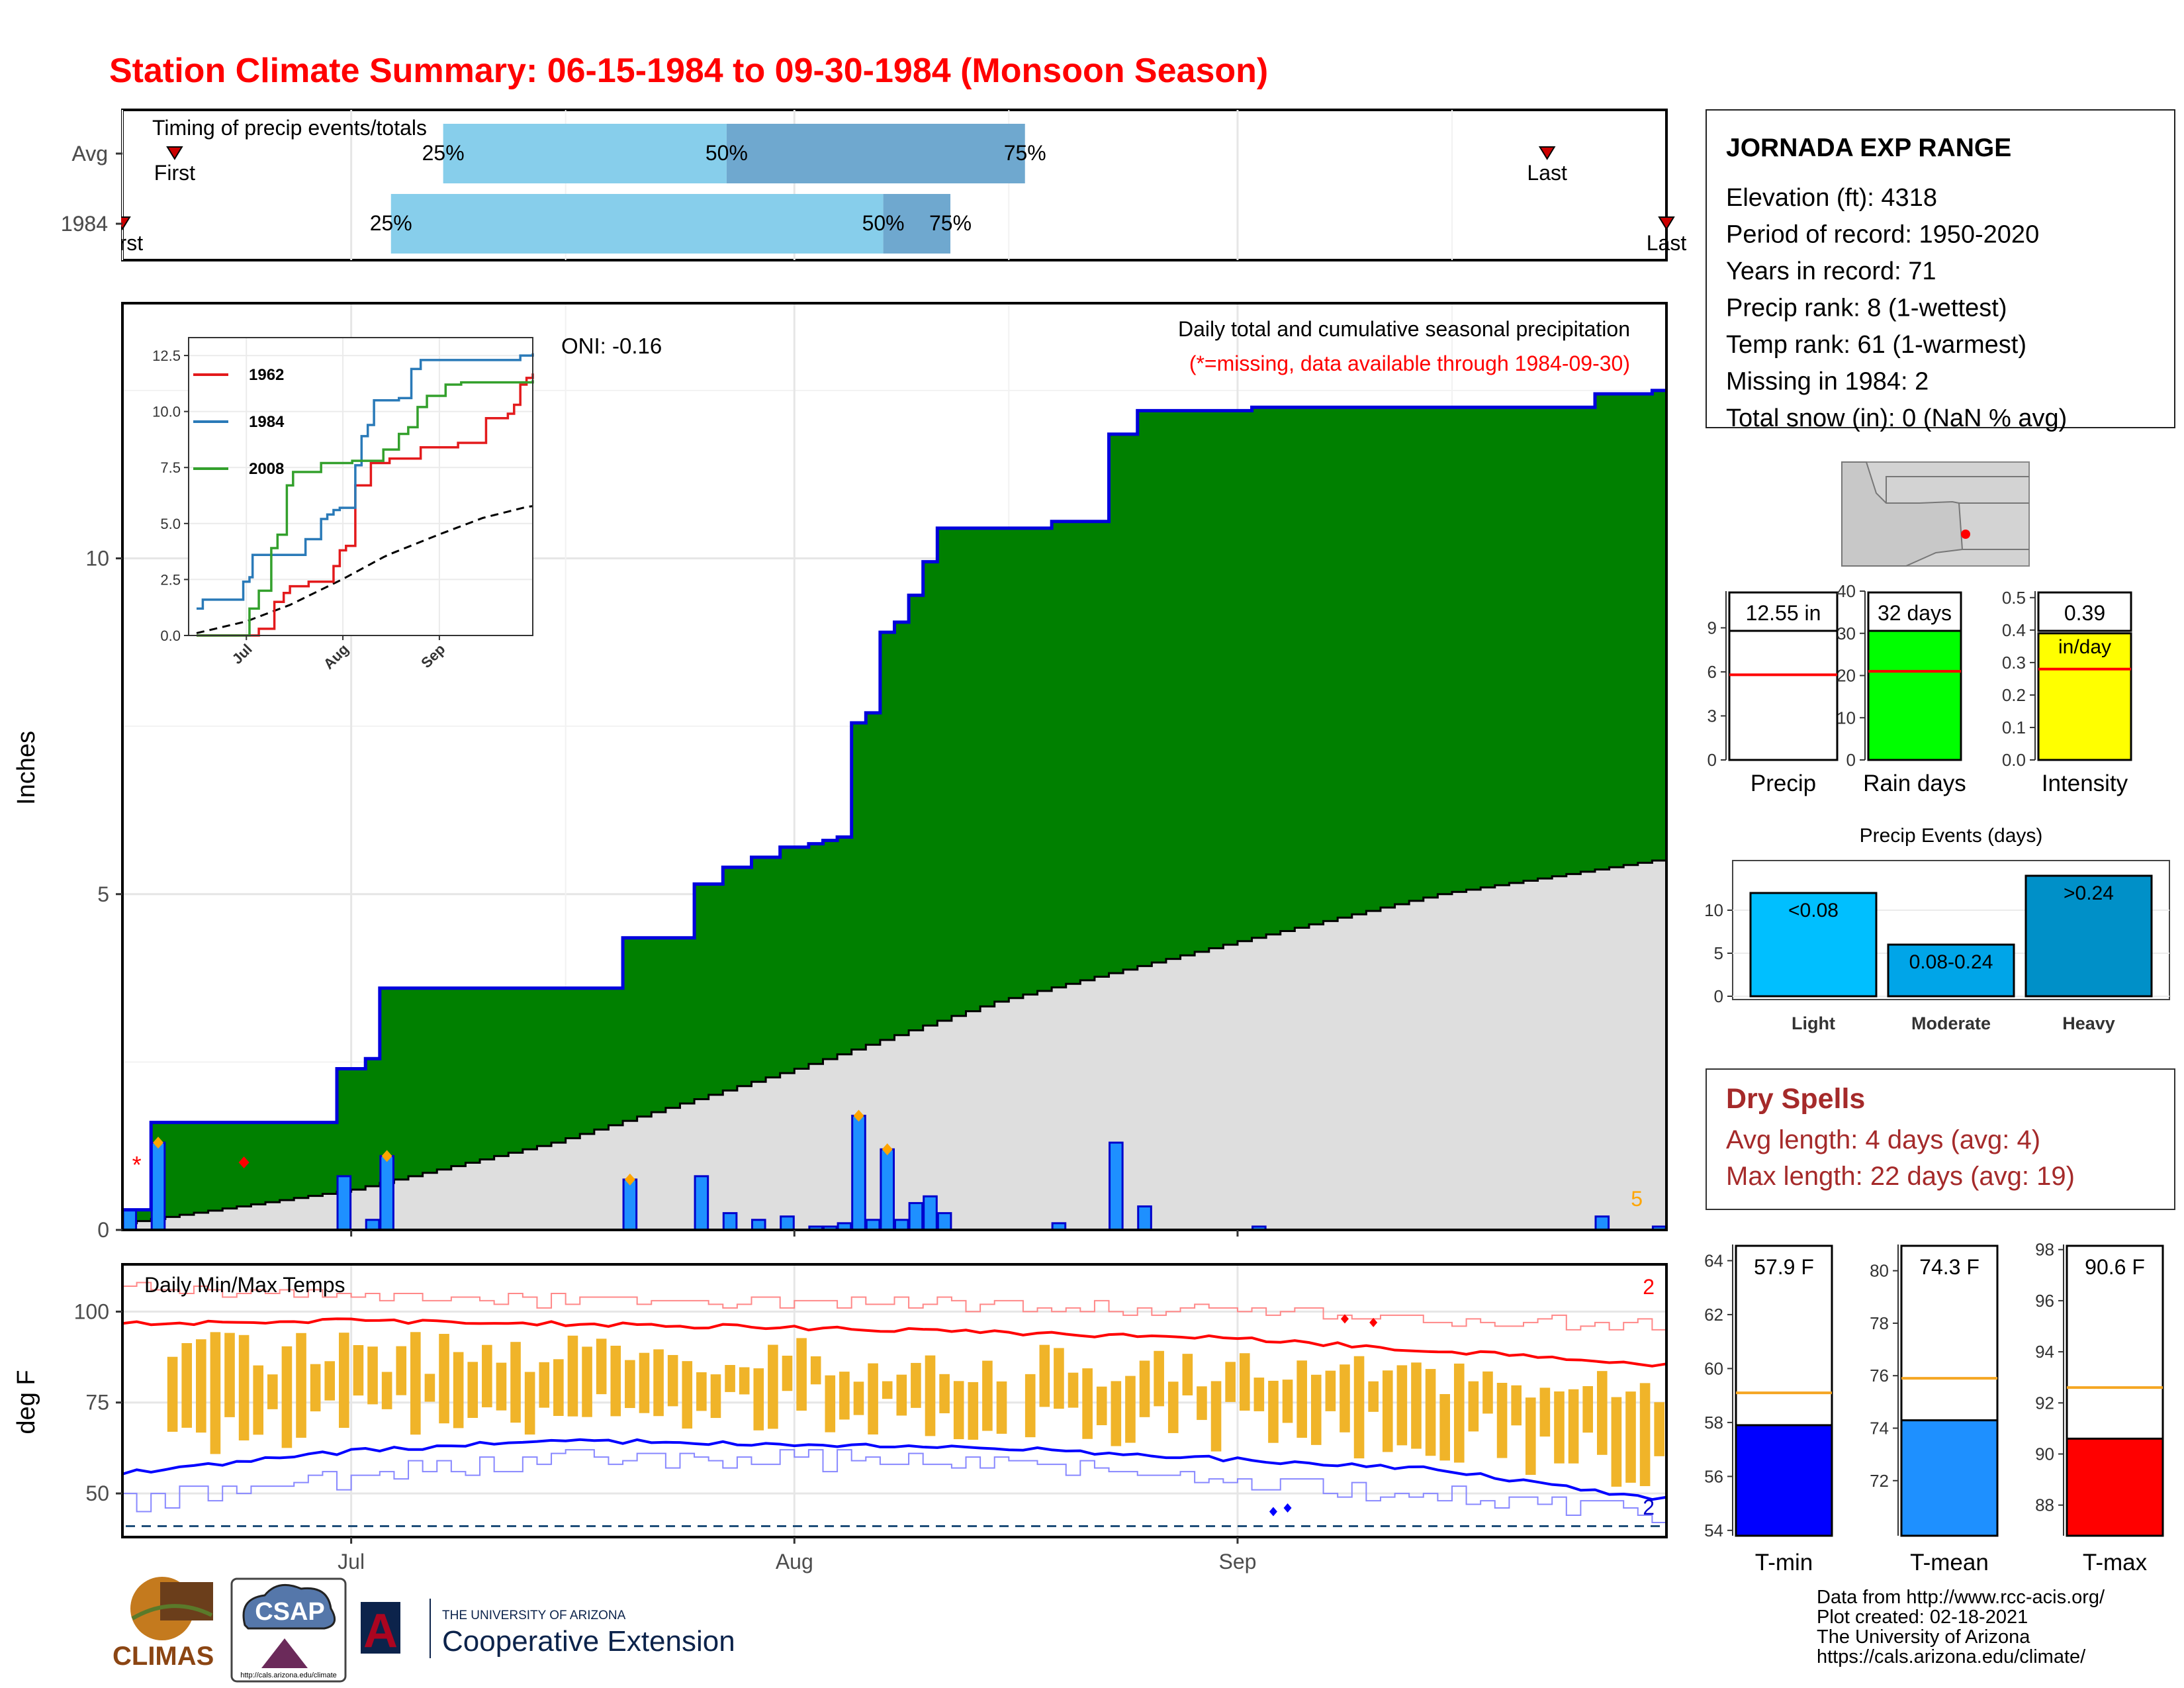  What do you see at coordinates (103, 1230) in the screenshot?
I see `precip-y-tick-label: 0` at bounding box center [103, 1230].